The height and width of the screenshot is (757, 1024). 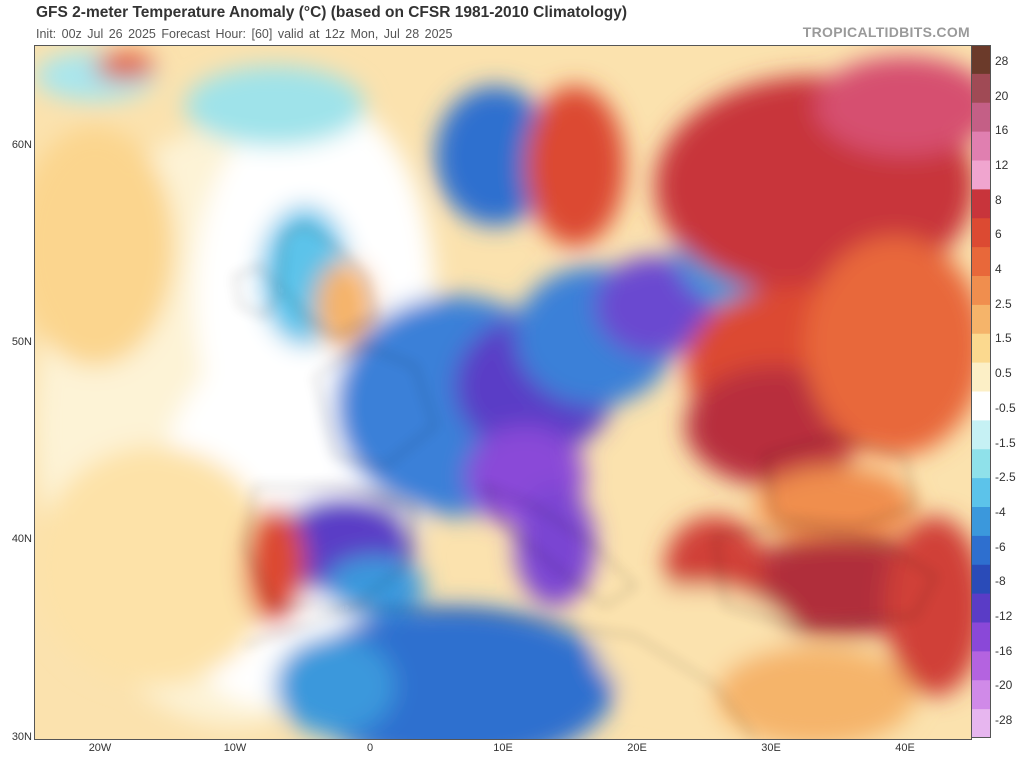 What do you see at coordinates (998, 269) in the screenshot?
I see `colorbar-tick-label: 4` at bounding box center [998, 269].